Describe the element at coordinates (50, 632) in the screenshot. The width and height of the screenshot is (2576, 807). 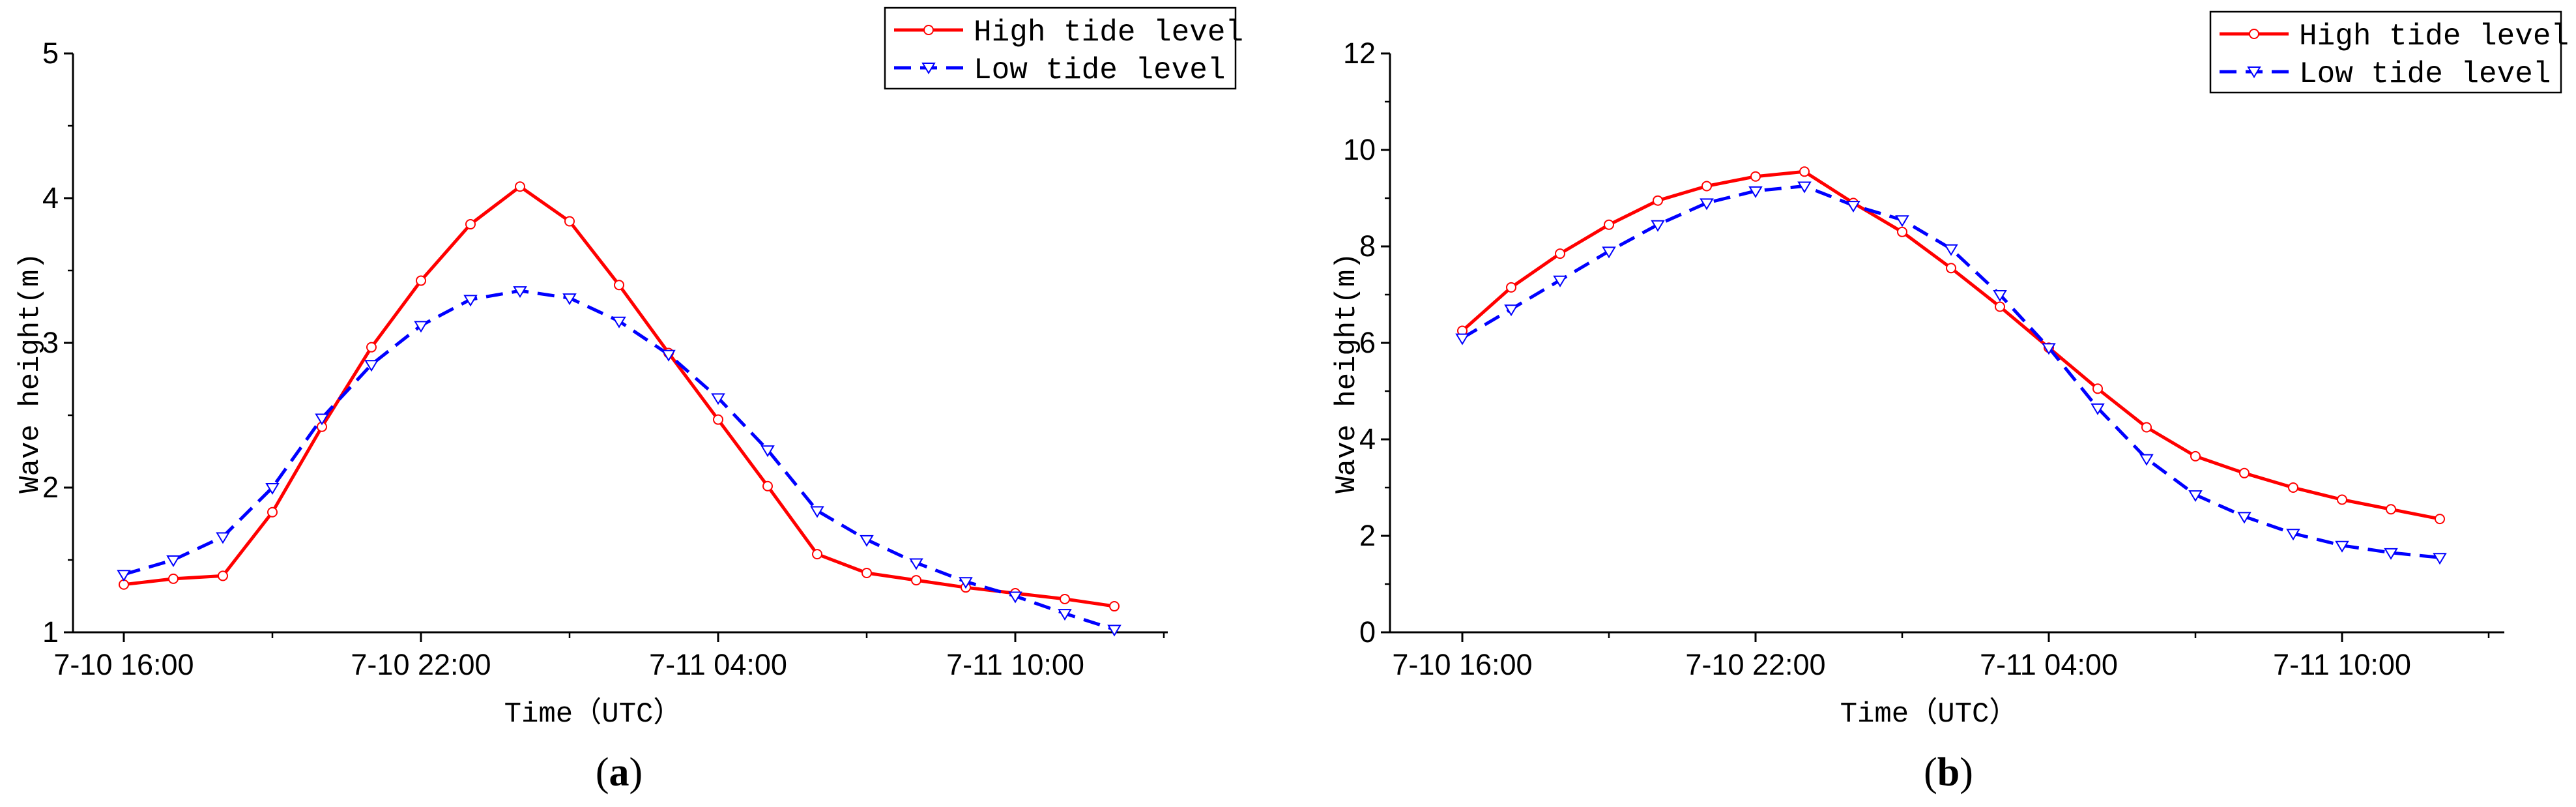
I see `chart-a-y-tick-label: 1` at that location.